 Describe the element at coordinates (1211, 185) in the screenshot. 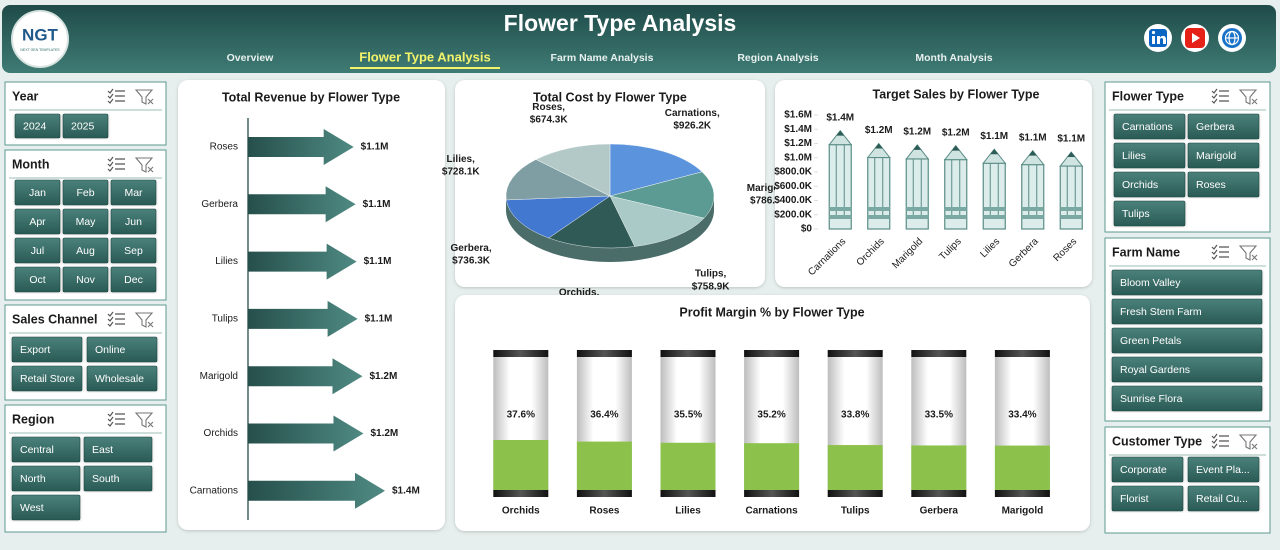

I see `slicer-button-label: Roses` at that location.